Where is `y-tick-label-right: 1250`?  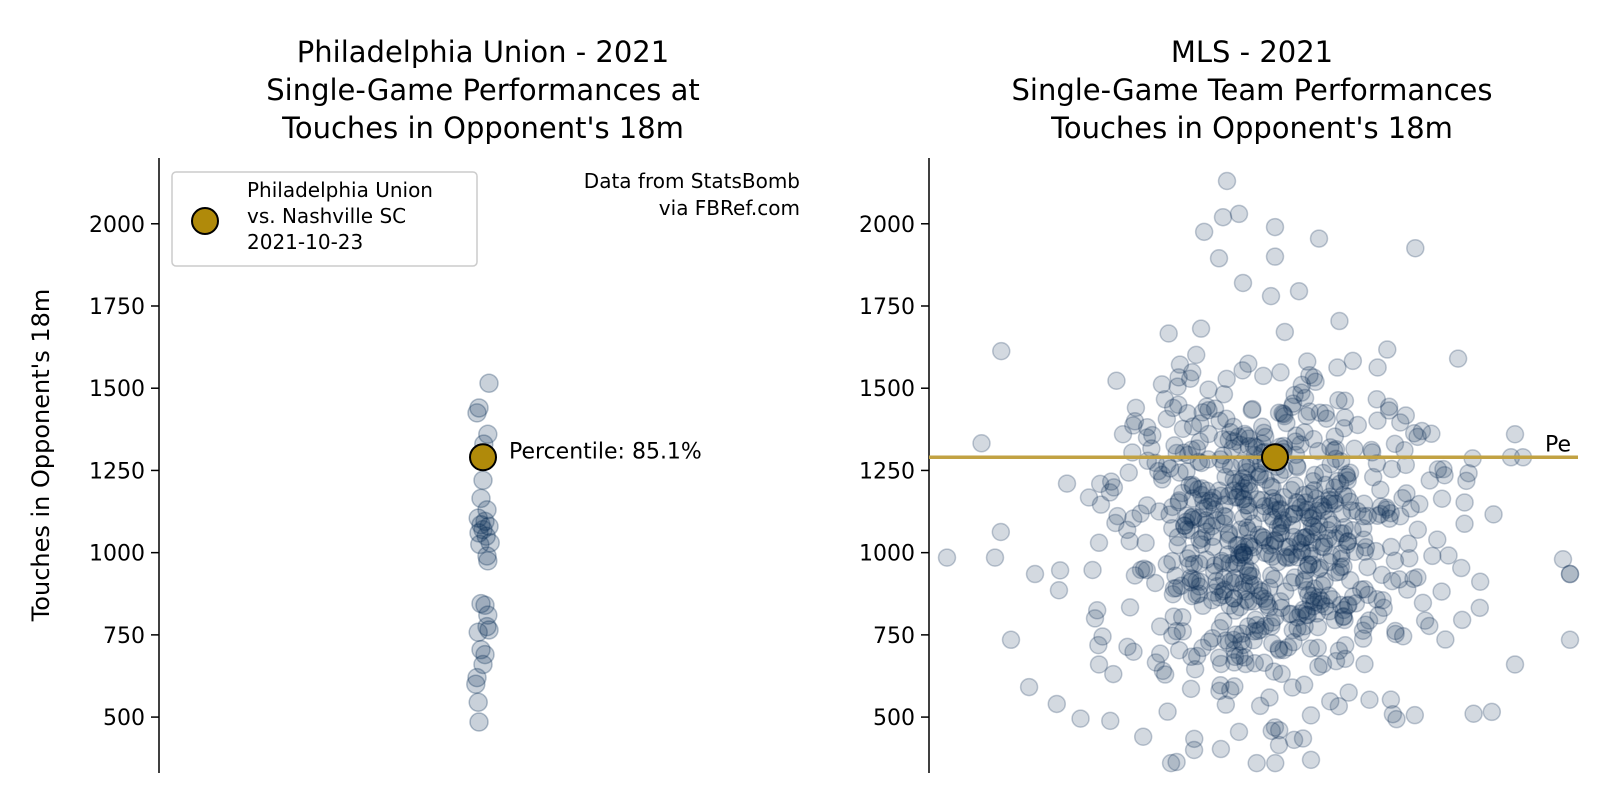 y-tick-label-right: 1250 is located at coordinates (887, 471).